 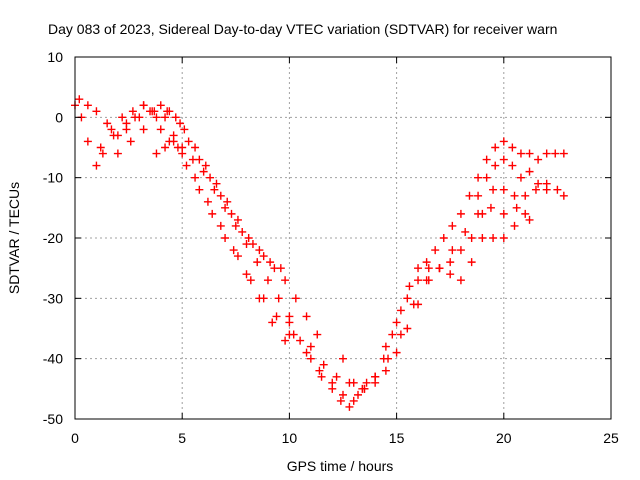 What do you see at coordinates (55, 57) in the screenshot?
I see `y-tick-label: 10` at bounding box center [55, 57].